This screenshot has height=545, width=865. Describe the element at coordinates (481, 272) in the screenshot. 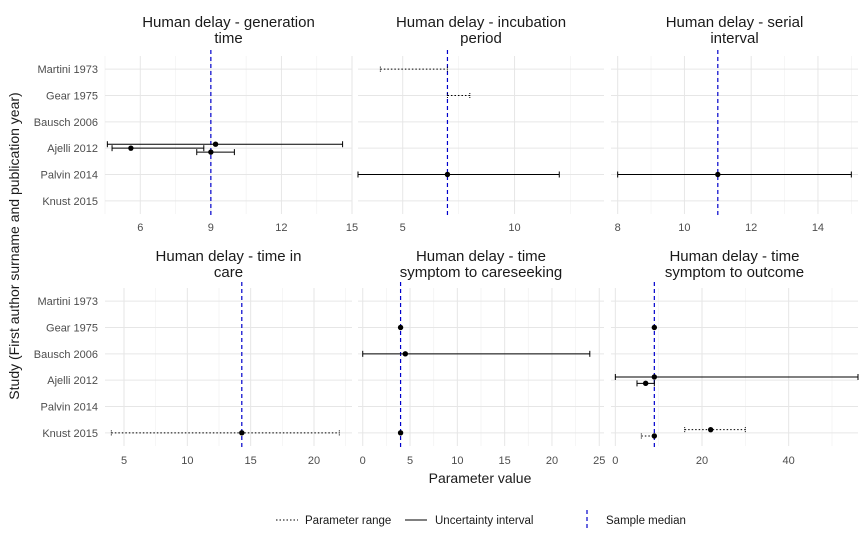

I see `panel-title-line: symptom to careseeking` at that location.